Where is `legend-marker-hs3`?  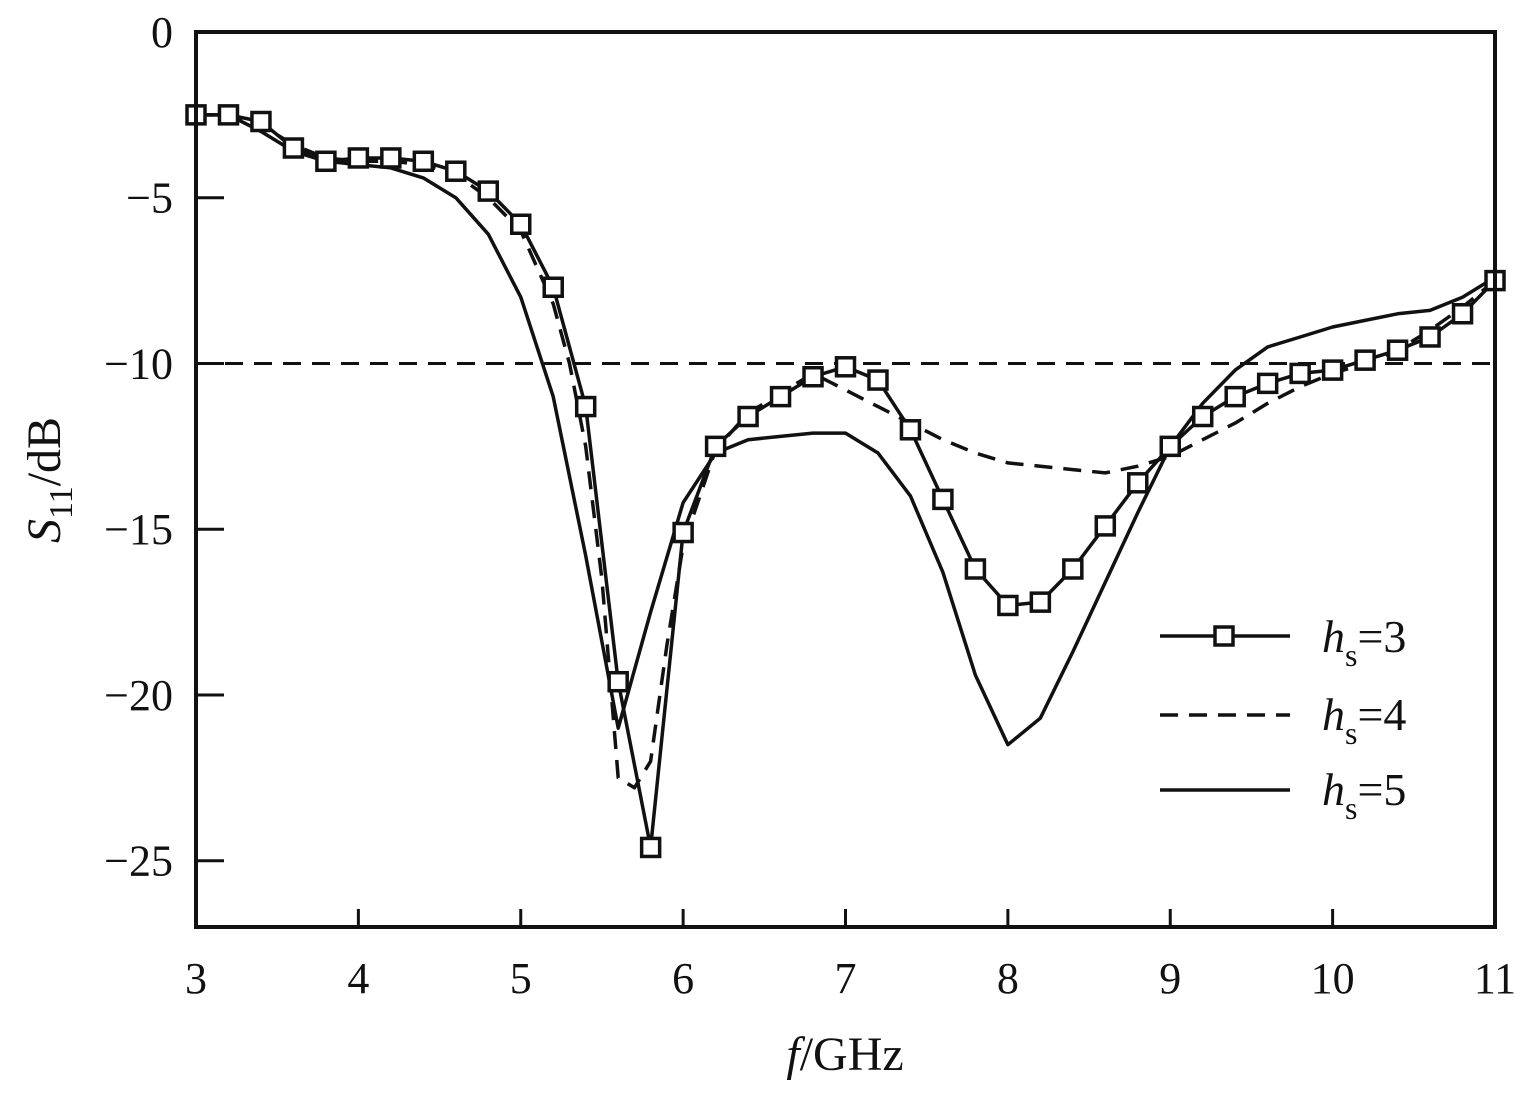
legend-marker-hs3 is located at coordinates (1224, 636).